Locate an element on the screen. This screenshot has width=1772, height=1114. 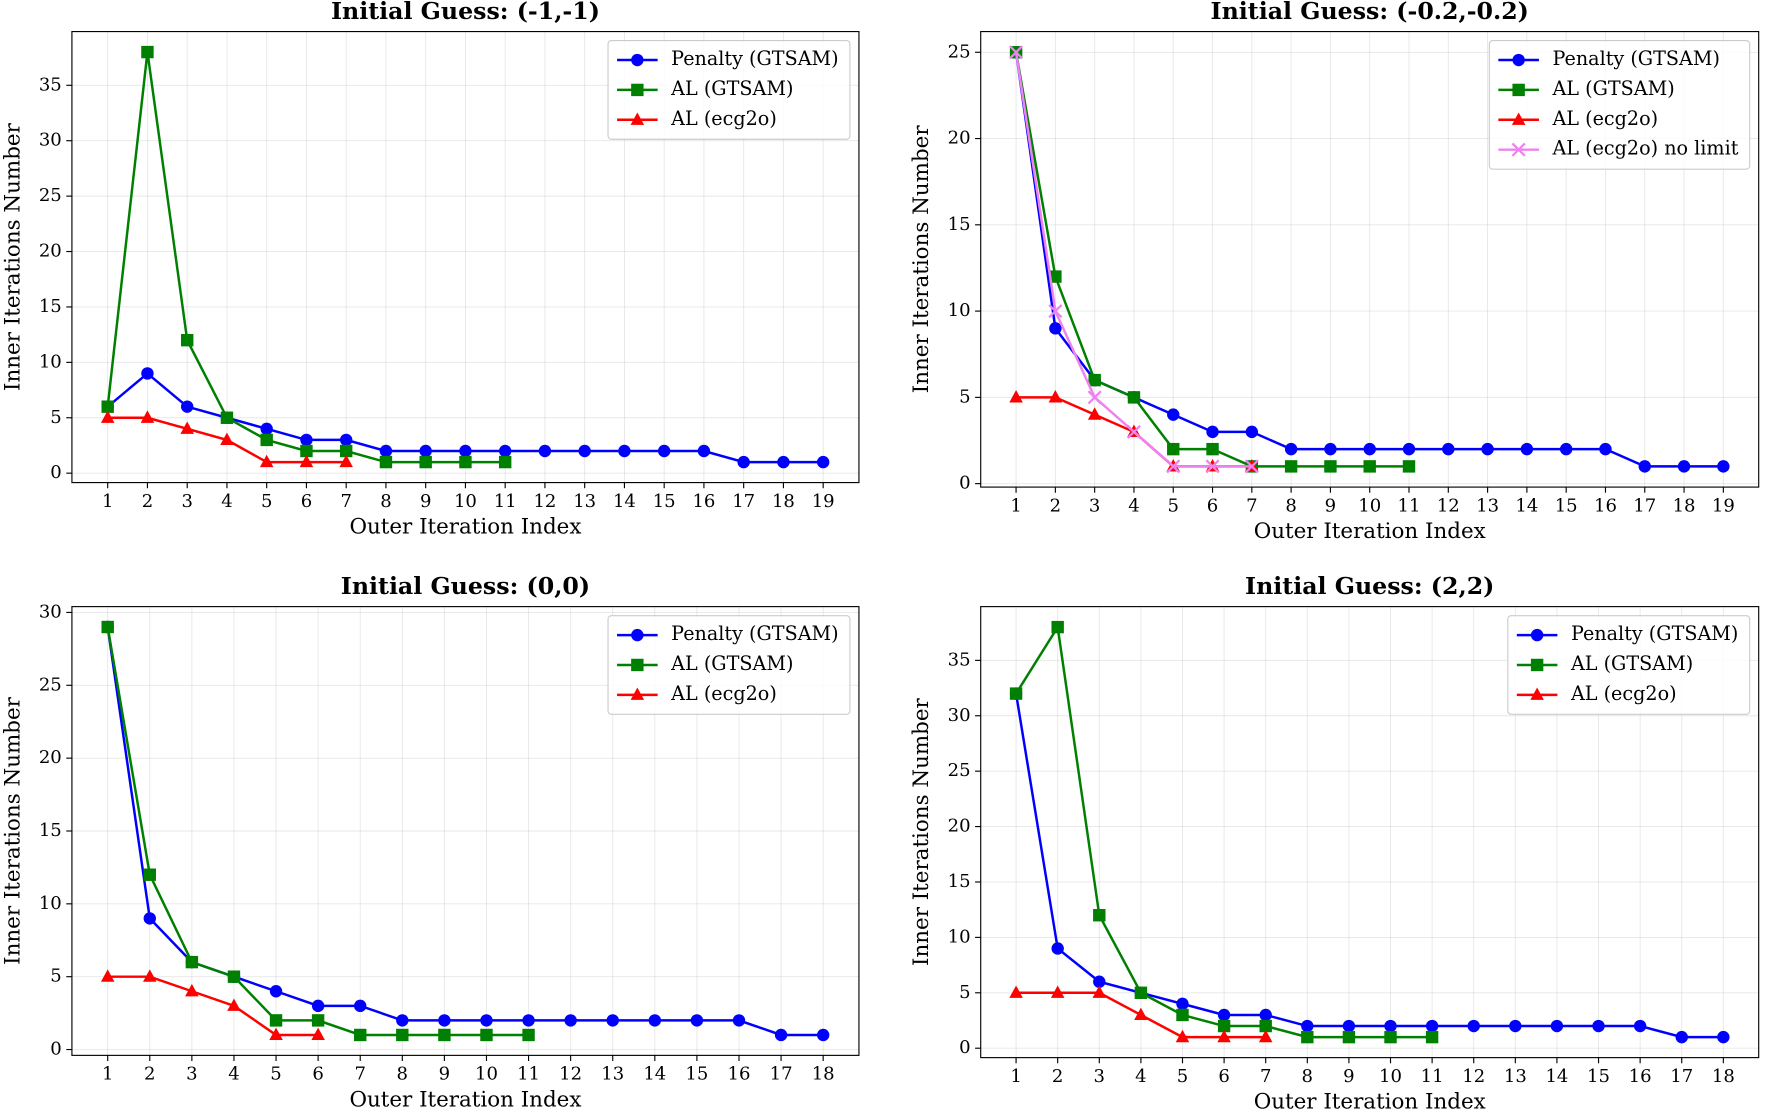
legend-label: AL (ecg2o) is located at coordinates (1623, 693).